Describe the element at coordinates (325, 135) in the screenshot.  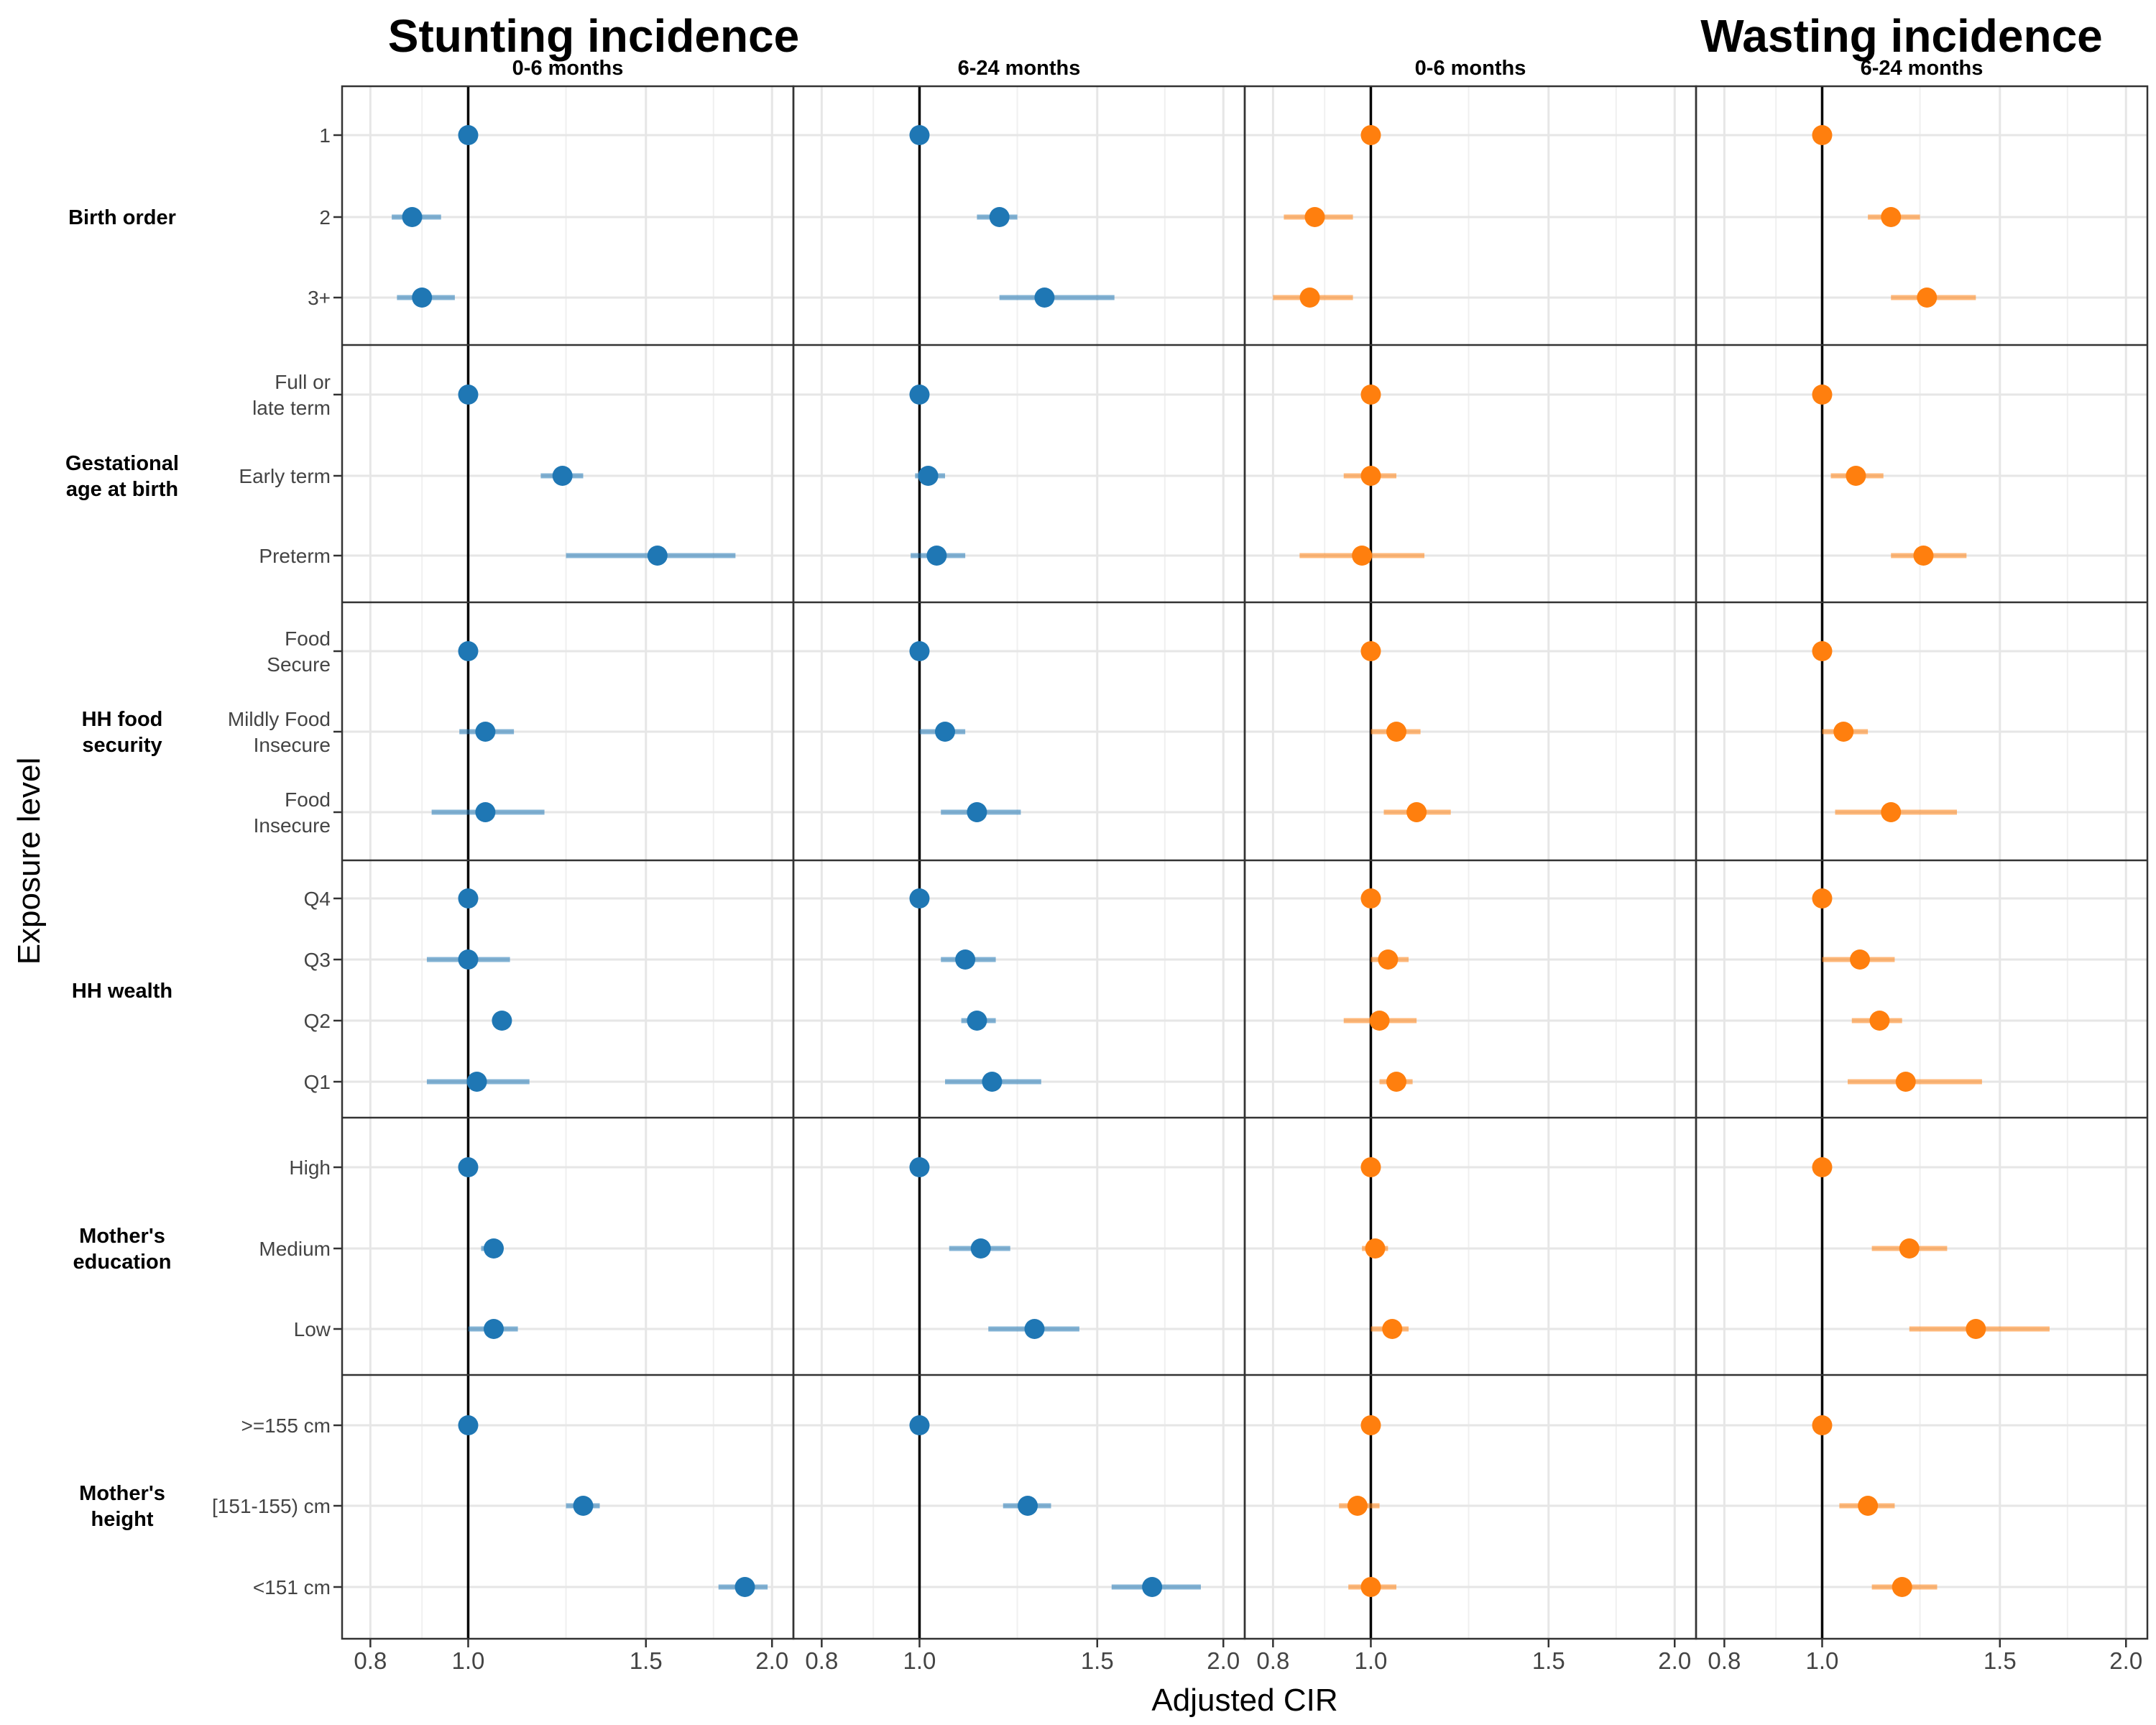
I see `level-label: 1` at that location.